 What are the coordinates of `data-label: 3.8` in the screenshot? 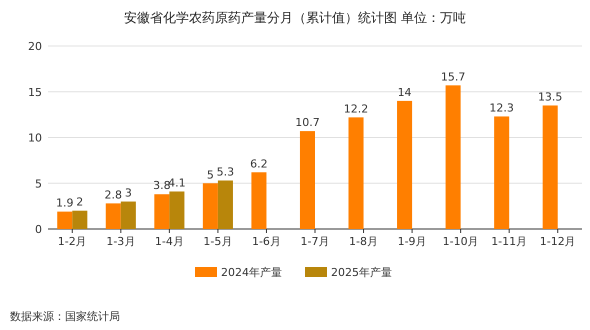 It's located at (162, 185).